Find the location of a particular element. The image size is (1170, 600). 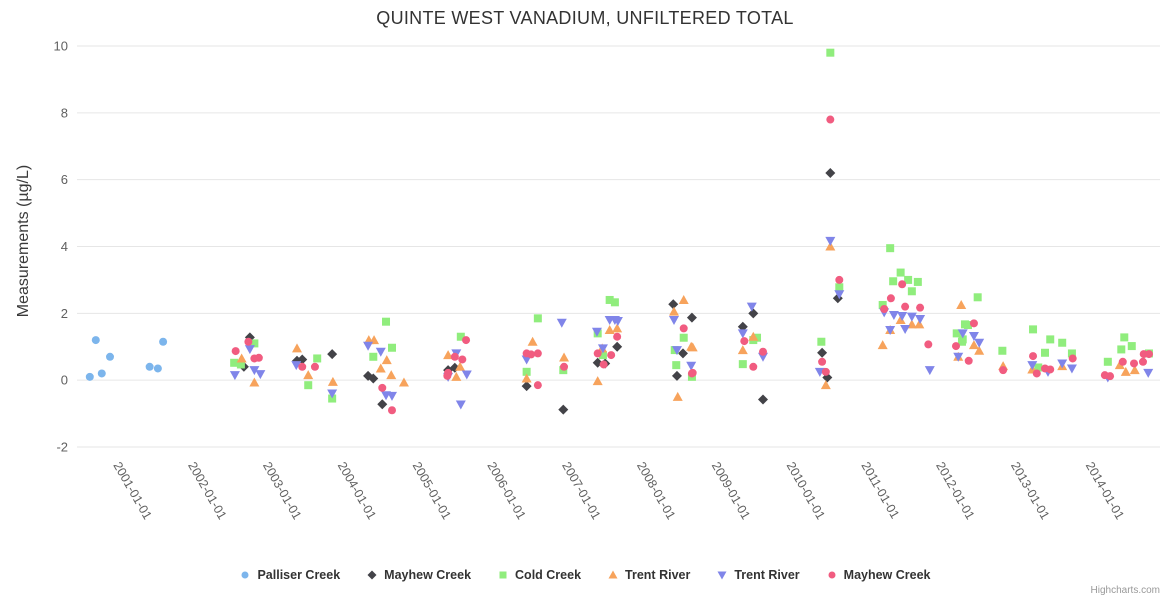

legend-item-mayhew-creek: Mayhew Creek is located at coordinates (878, 575).